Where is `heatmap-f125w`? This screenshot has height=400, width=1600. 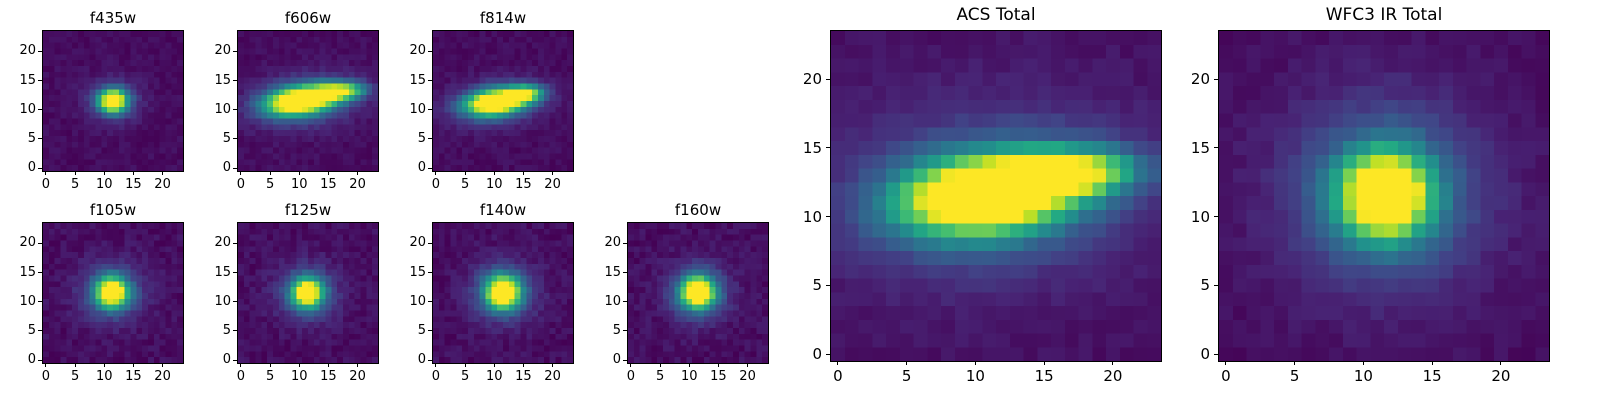
heatmap-f125w is located at coordinates (308, 293).